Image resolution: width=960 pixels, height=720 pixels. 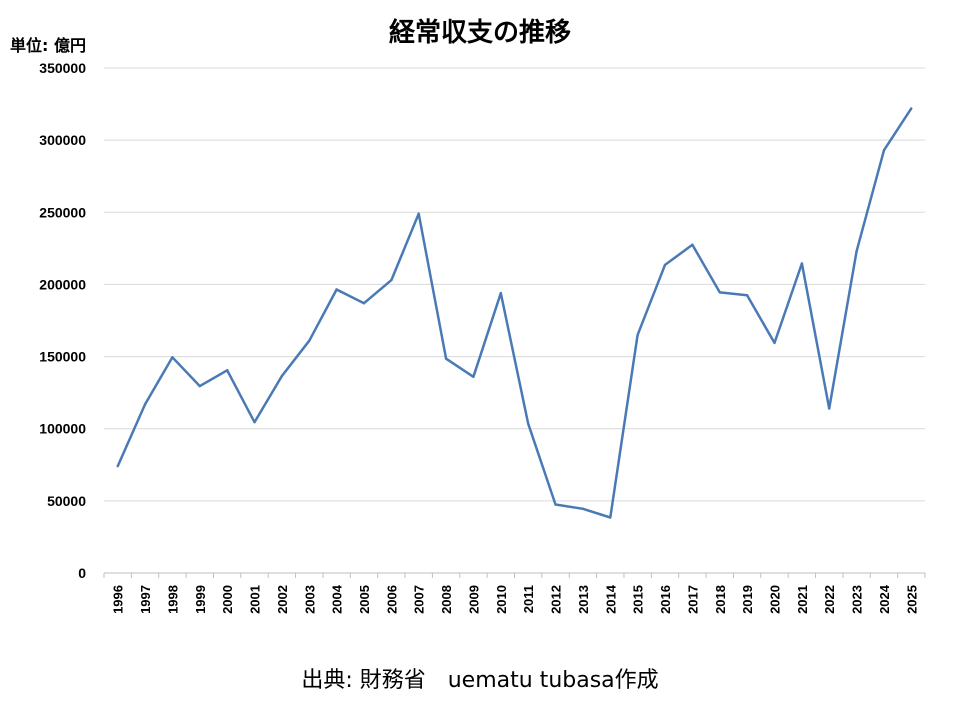 What do you see at coordinates (419, 599) in the screenshot?
I see `x-tick-label: 2007` at bounding box center [419, 599].